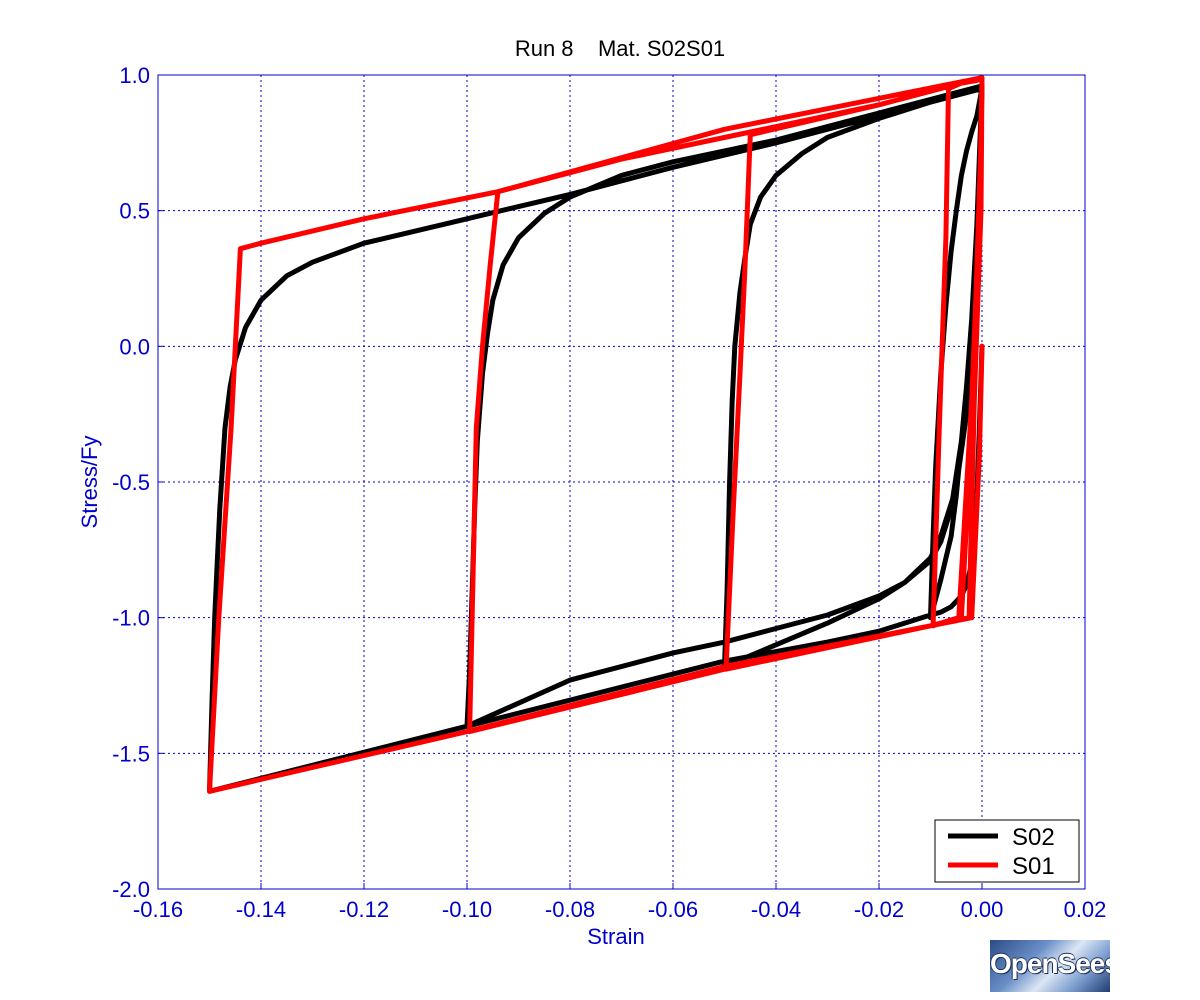  What do you see at coordinates (261, 909) in the screenshot?
I see `x-tick-label: -0.14` at bounding box center [261, 909].